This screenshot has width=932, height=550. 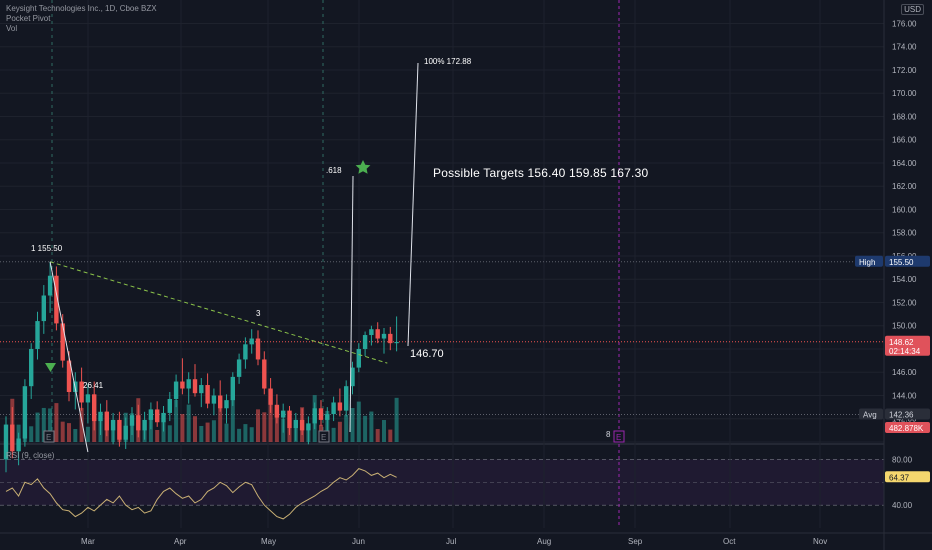 What do you see at coordinates (904, 93) in the screenshot?
I see `price-tick: 170.00` at bounding box center [904, 93].